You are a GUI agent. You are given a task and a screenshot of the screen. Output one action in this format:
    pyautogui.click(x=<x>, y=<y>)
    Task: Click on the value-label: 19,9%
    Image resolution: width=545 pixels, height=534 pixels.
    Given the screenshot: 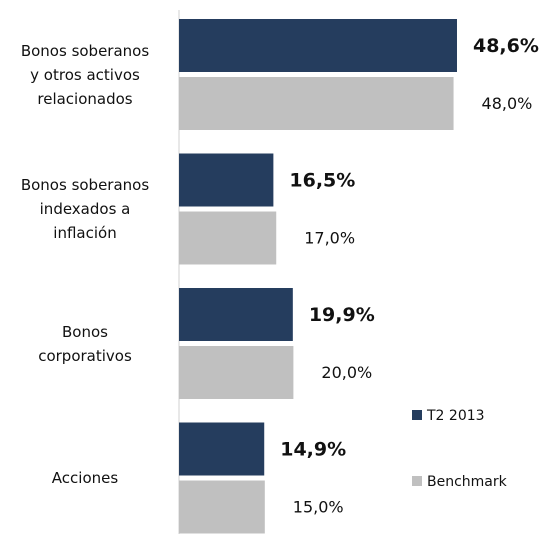 What is the action you would take?
    pyautogui.click(x=342, y=315)
    